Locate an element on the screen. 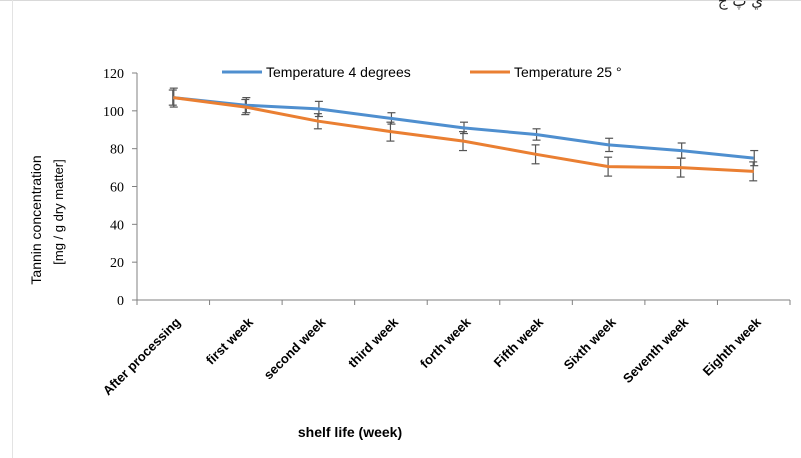 The height and width of the screenshot is (458, 801). y-tick-label: 0 is located at coordinates (120, 301).